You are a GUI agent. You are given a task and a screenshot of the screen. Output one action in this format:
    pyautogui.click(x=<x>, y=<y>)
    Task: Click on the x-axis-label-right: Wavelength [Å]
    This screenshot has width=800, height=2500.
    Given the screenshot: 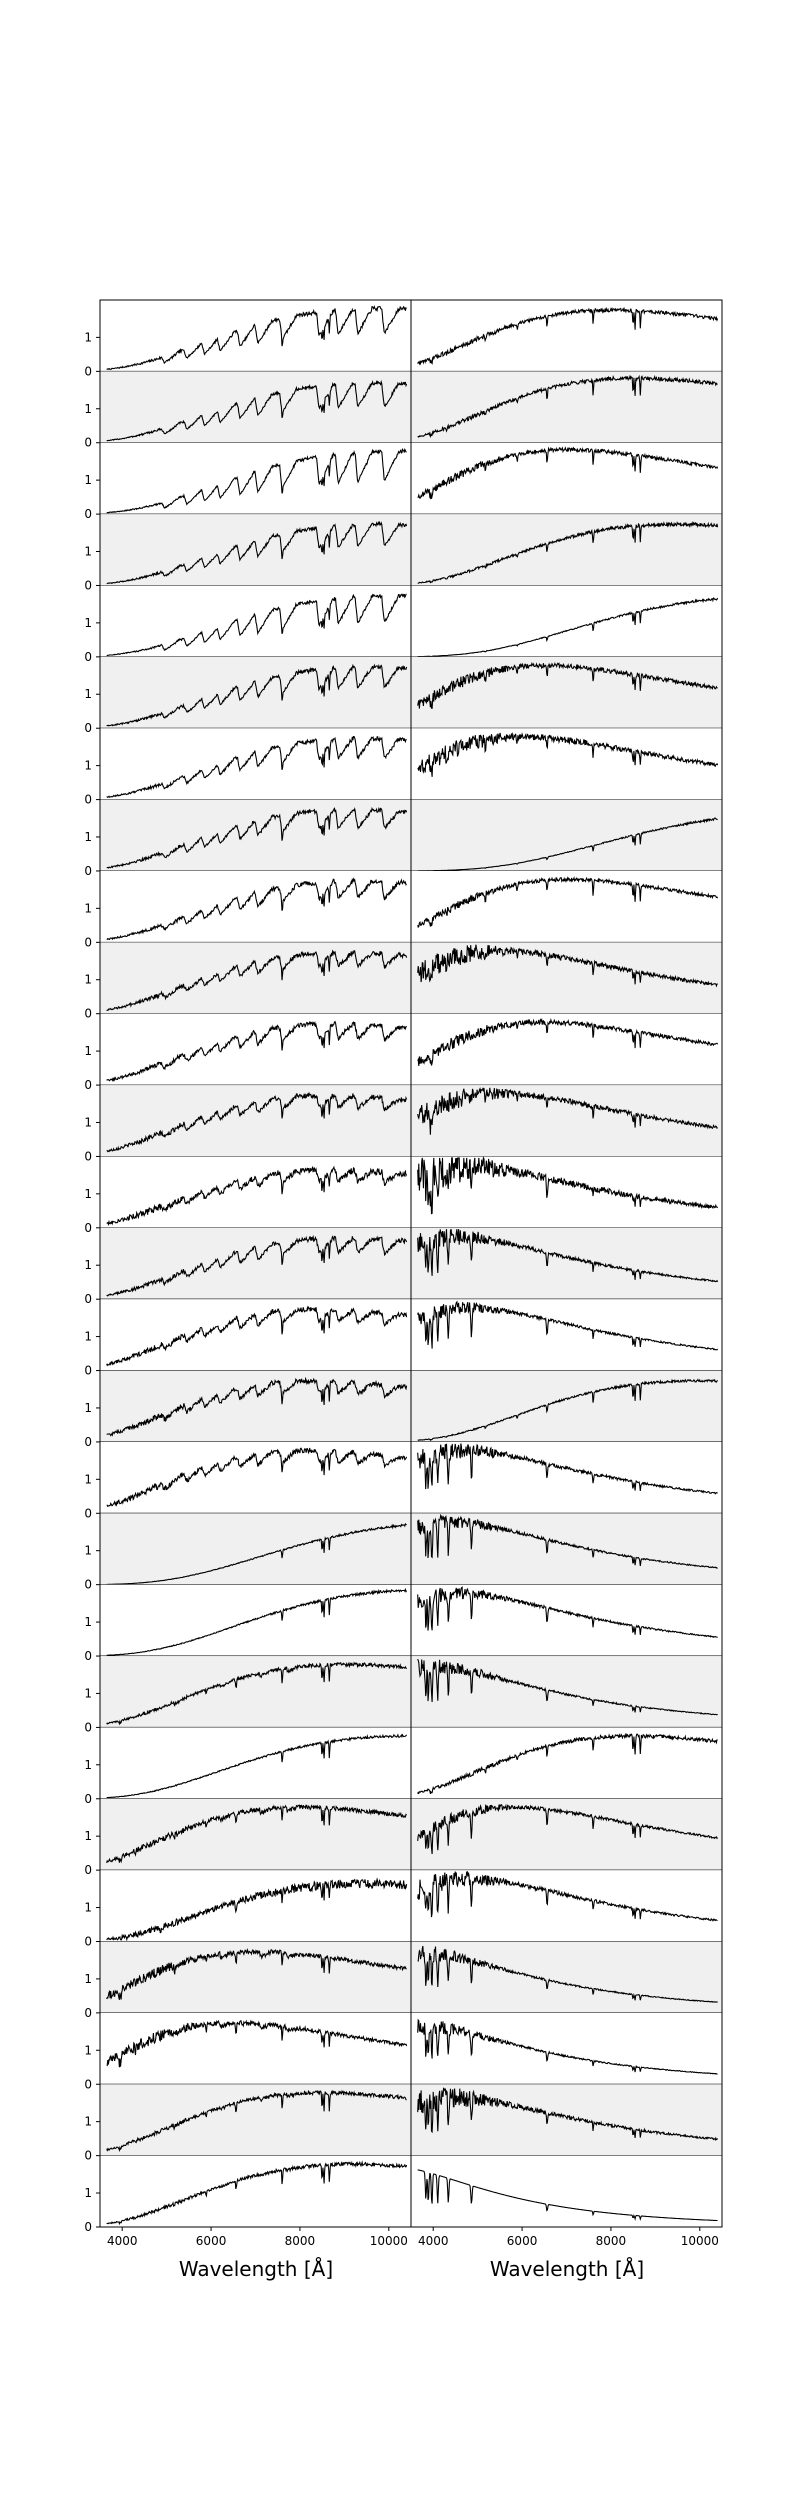 What is the action you would take?
    pyautogui.click(x=567, y=2269)
    